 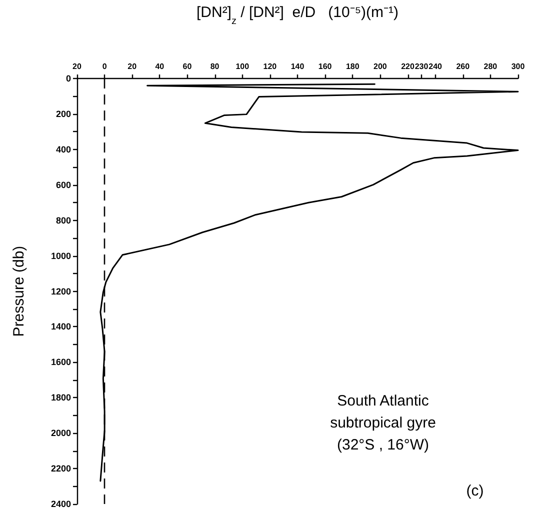 I want to click on y-tick-label: 1800, so click(x=60, y=397).